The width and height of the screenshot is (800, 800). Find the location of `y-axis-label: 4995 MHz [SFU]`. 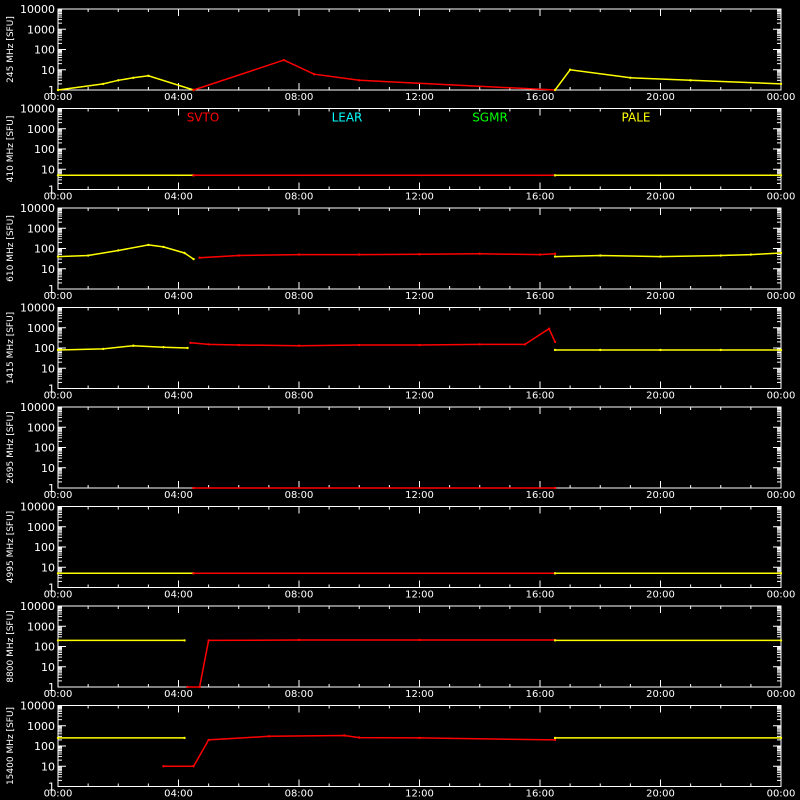

y-axis-label: 4995 MHz [SFU] is located at coordinates (11, 547).